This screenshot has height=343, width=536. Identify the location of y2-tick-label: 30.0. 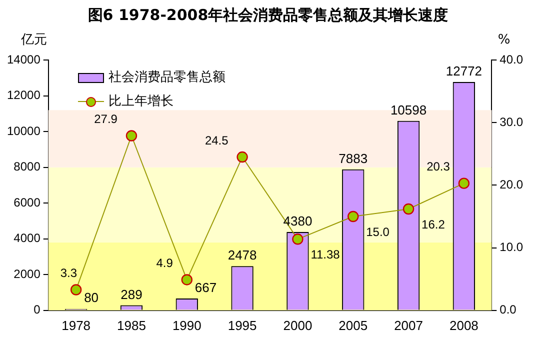
(512, 121).